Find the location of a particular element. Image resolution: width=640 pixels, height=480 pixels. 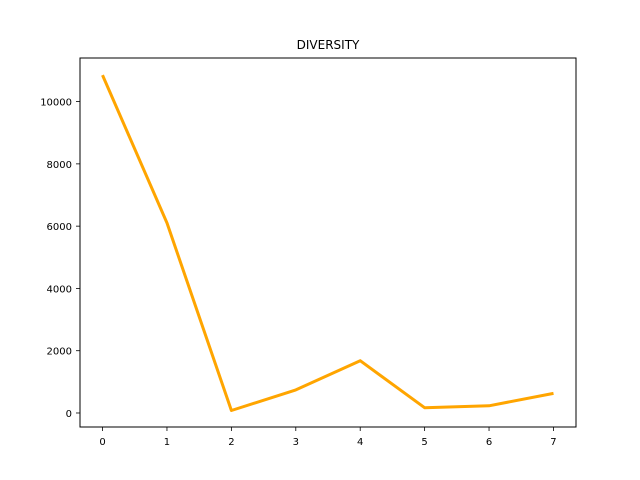

chart-title: DIVERSITY is located at coordinates (328, 45).